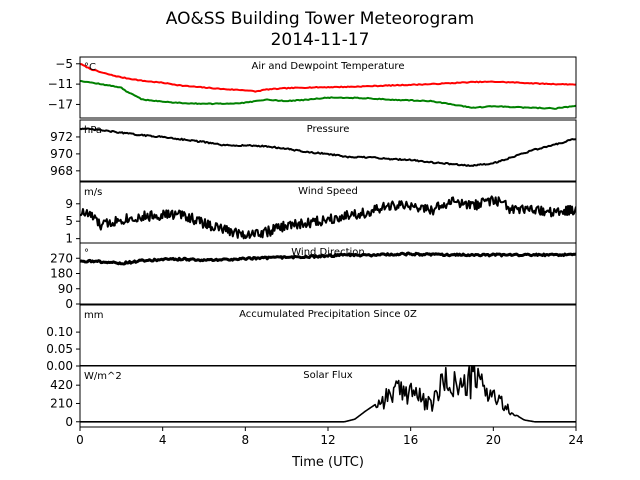 The height and width of the screenshot is (480, 640). What do you see at coordinates (60, 84) in the screenshot?
I see `y-tick-label: −11` at bounding box center [60, 84].